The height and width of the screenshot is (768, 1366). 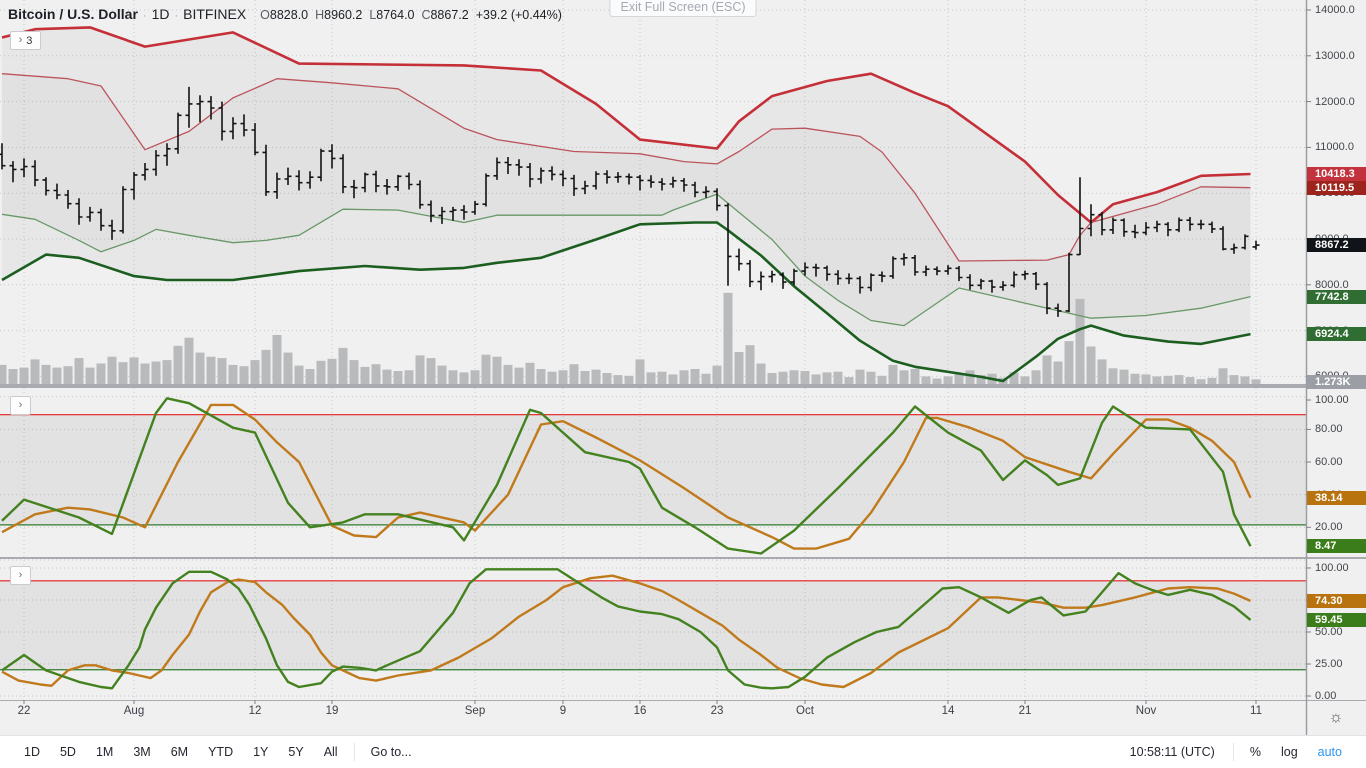 I want to click on price-tick-label: 11000.0, so click(x=1334, y=147).